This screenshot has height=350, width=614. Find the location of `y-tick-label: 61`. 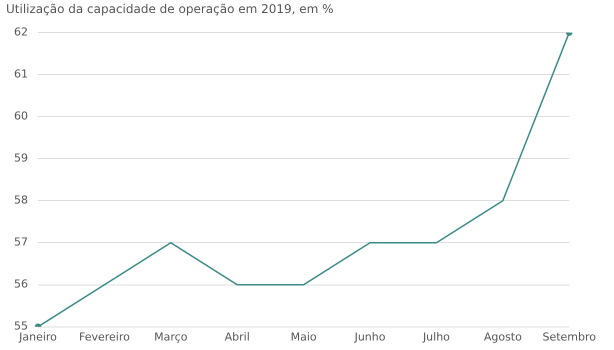

y-tick-label: 61 is located at coordinates (21, 73).